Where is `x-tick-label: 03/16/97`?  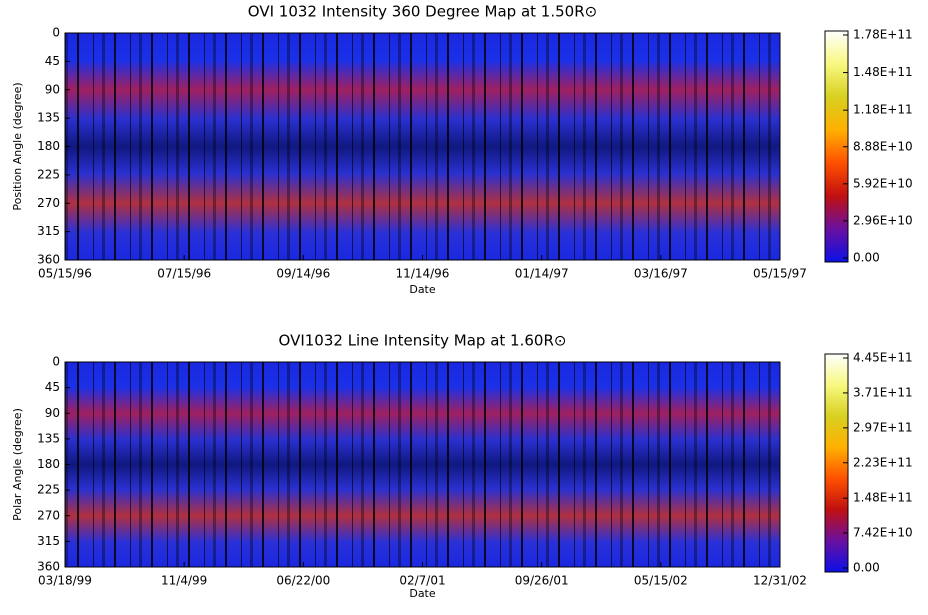 x-tick-label: 03/16/97 is located at coordinates (661, 274).